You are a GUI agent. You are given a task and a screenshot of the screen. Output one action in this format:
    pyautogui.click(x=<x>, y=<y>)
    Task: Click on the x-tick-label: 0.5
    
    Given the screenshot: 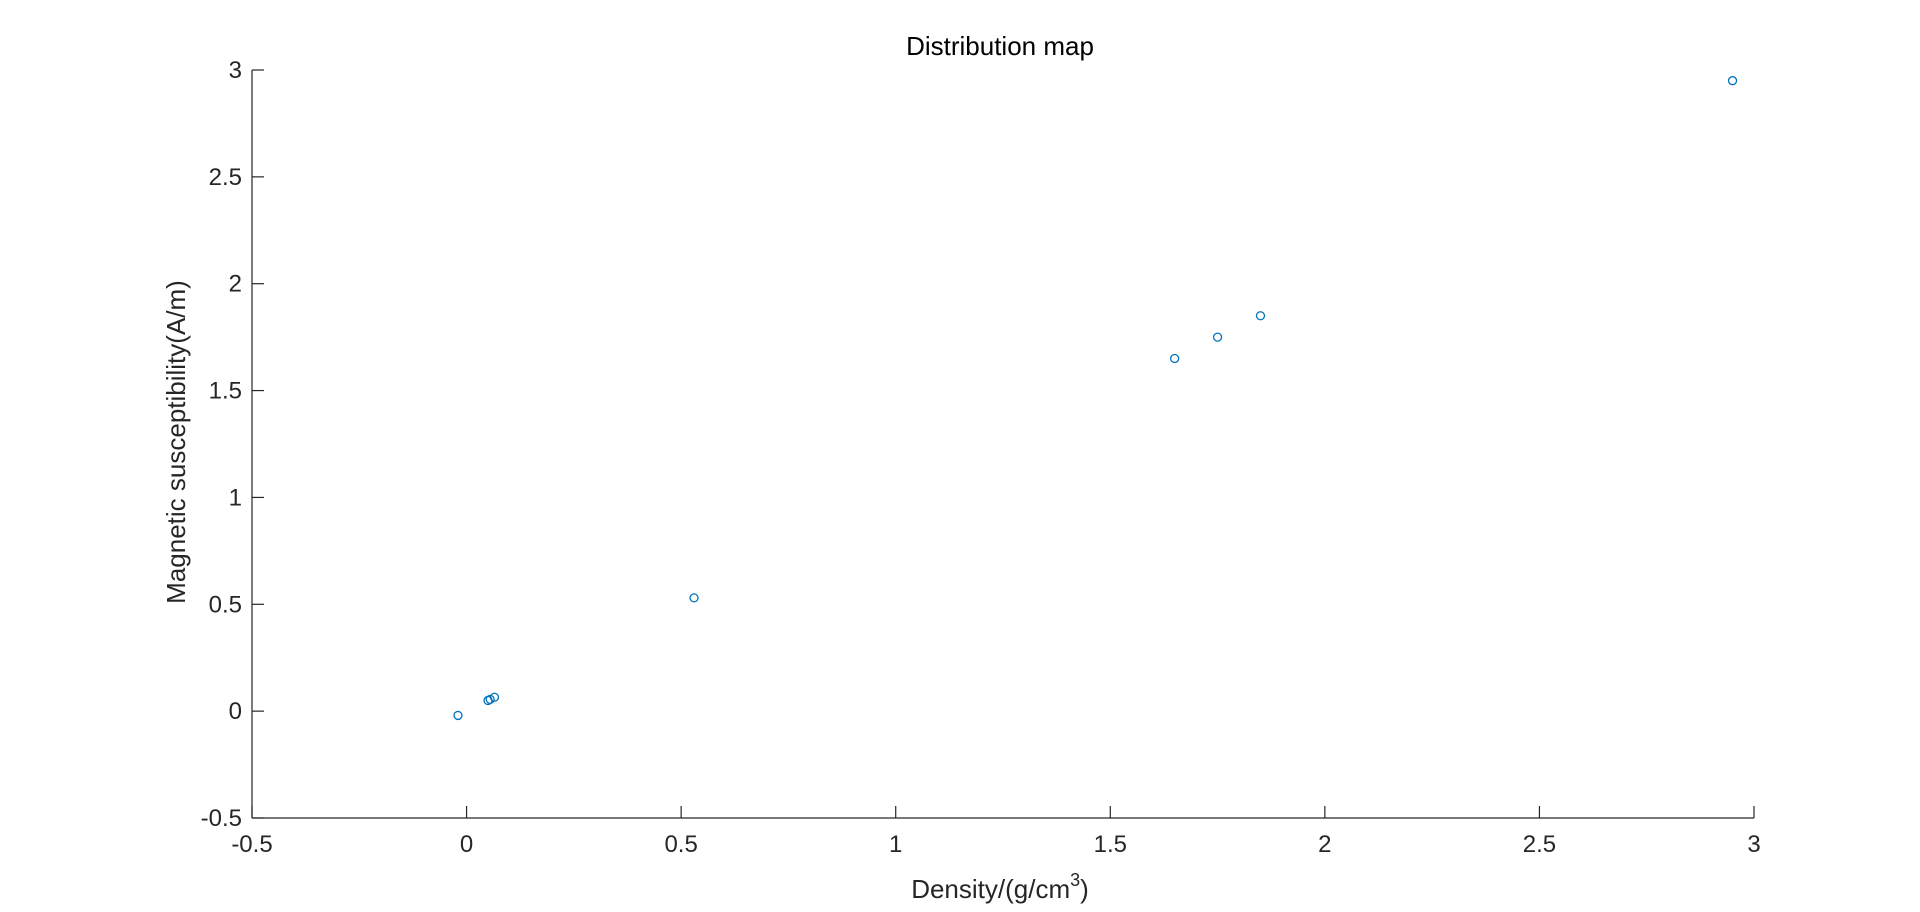 What is the action you would take?
    pyautogui.click(x=680, y=844)
    